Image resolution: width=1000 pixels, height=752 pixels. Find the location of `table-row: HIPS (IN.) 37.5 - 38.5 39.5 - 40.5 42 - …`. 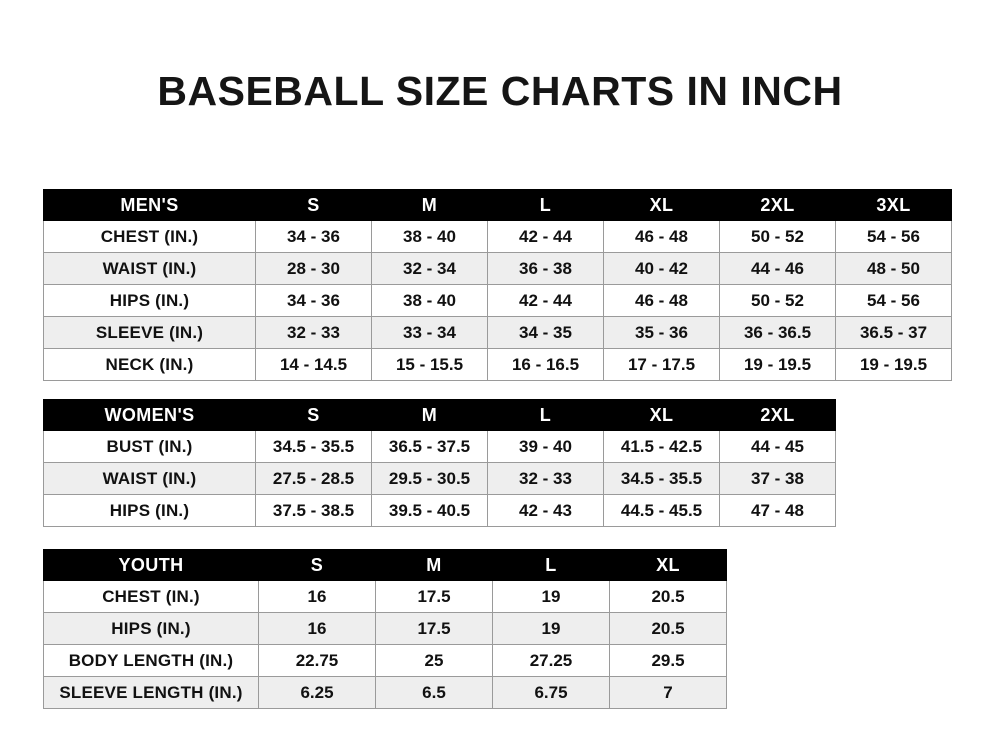

table-row: HIPS (IN.) 37.5 - 38.5 39.5 - 40.5 42 - … is located at coordinates (439, 510).